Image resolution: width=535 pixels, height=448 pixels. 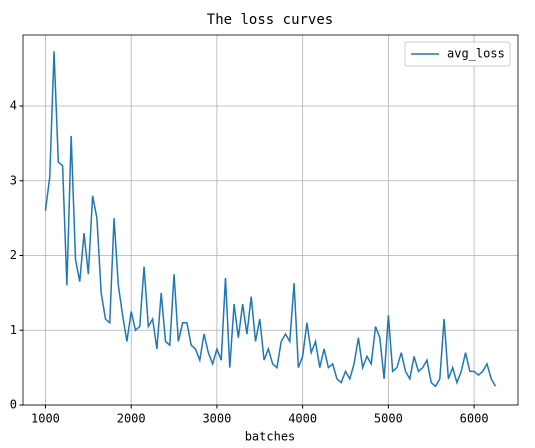 What do you see at coordinates (216, 419) in the screenshot?
I see `x-tick-label: 3000` at bounding box center [216, 419].